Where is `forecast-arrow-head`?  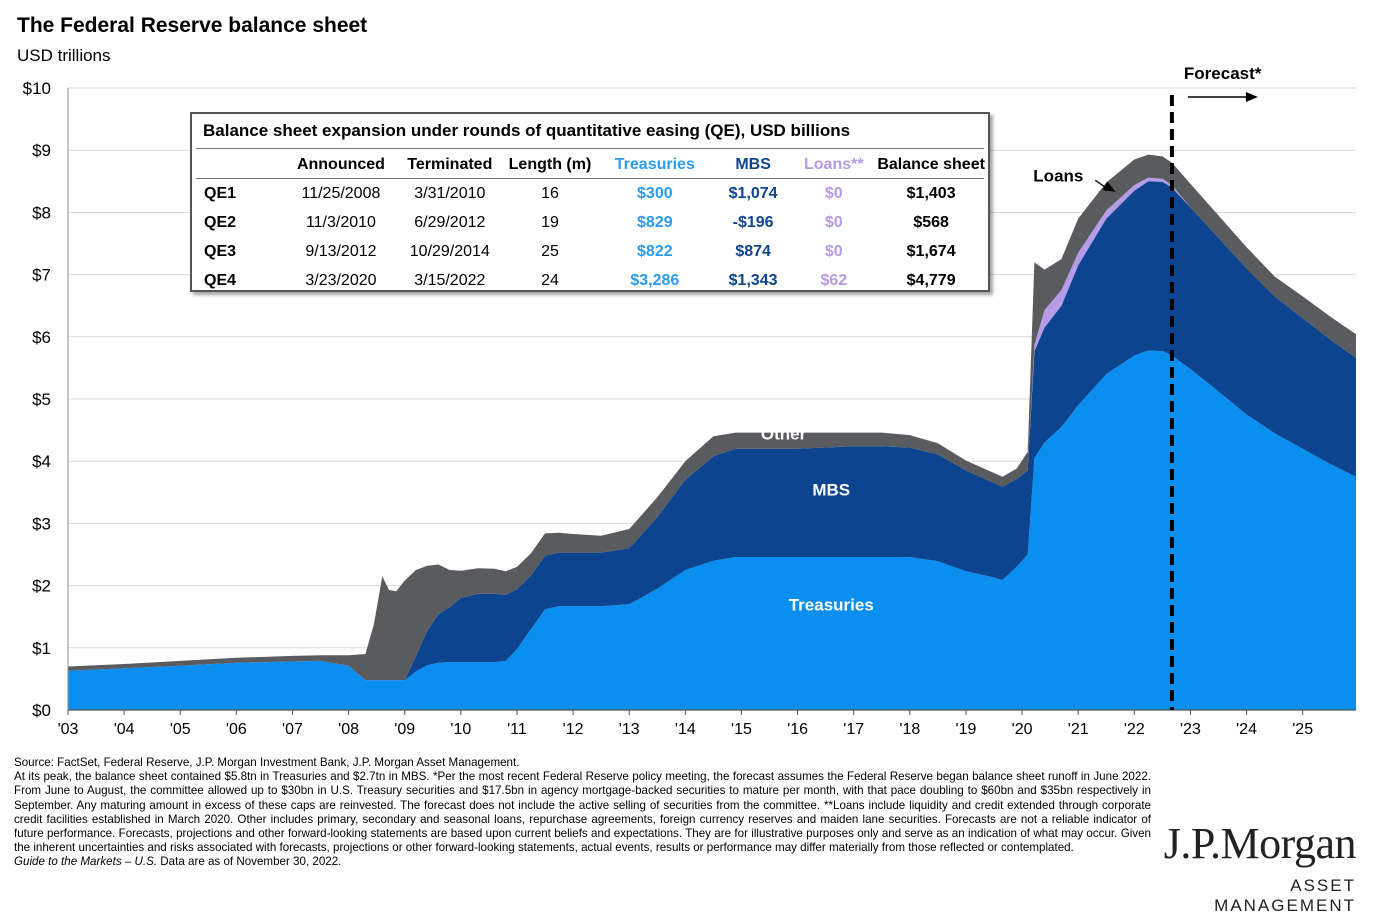
forecast-arrow-head is located at coordinates (1251, 97).